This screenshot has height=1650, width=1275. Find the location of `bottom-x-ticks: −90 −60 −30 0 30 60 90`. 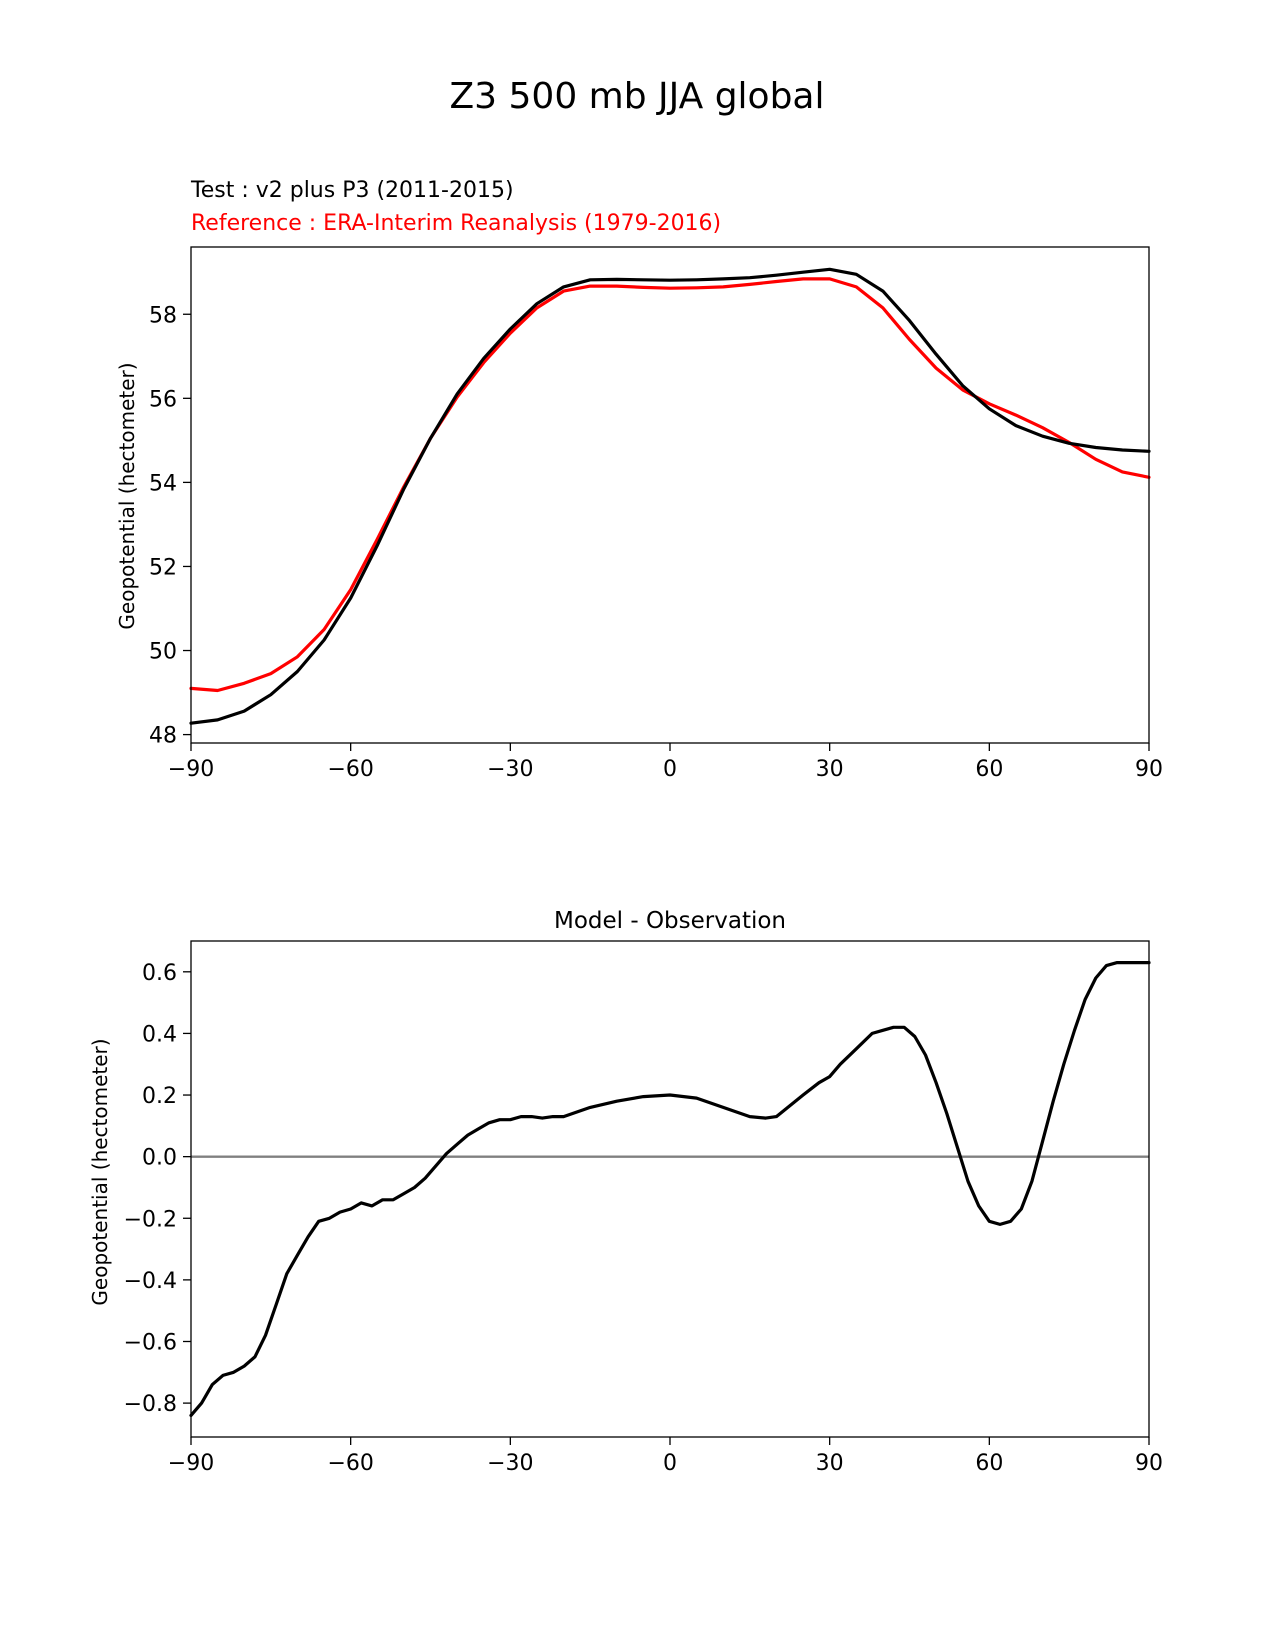

bottom-x-ticks: −90 −60 −30 0 30 60 90 is located at coordinates (665, 1456).